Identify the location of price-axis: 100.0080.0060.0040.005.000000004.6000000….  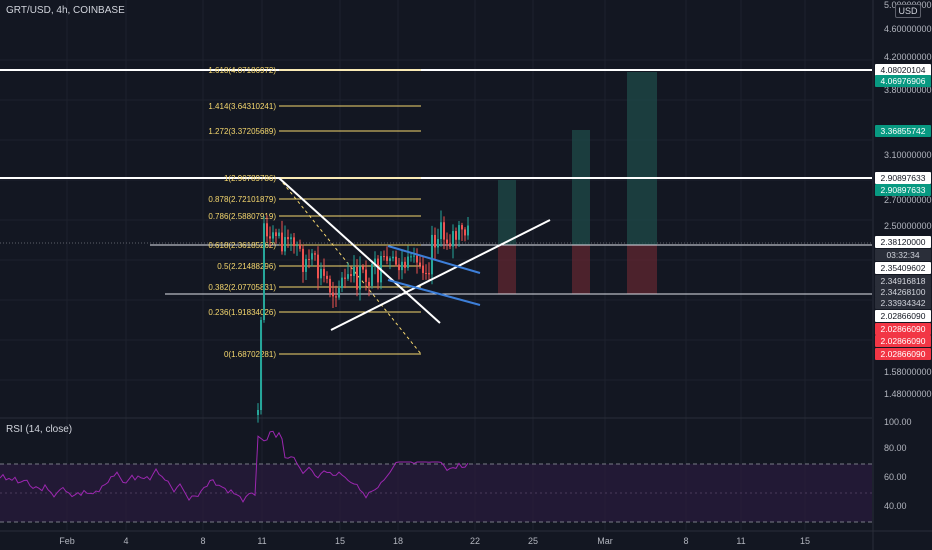
(902, 275).